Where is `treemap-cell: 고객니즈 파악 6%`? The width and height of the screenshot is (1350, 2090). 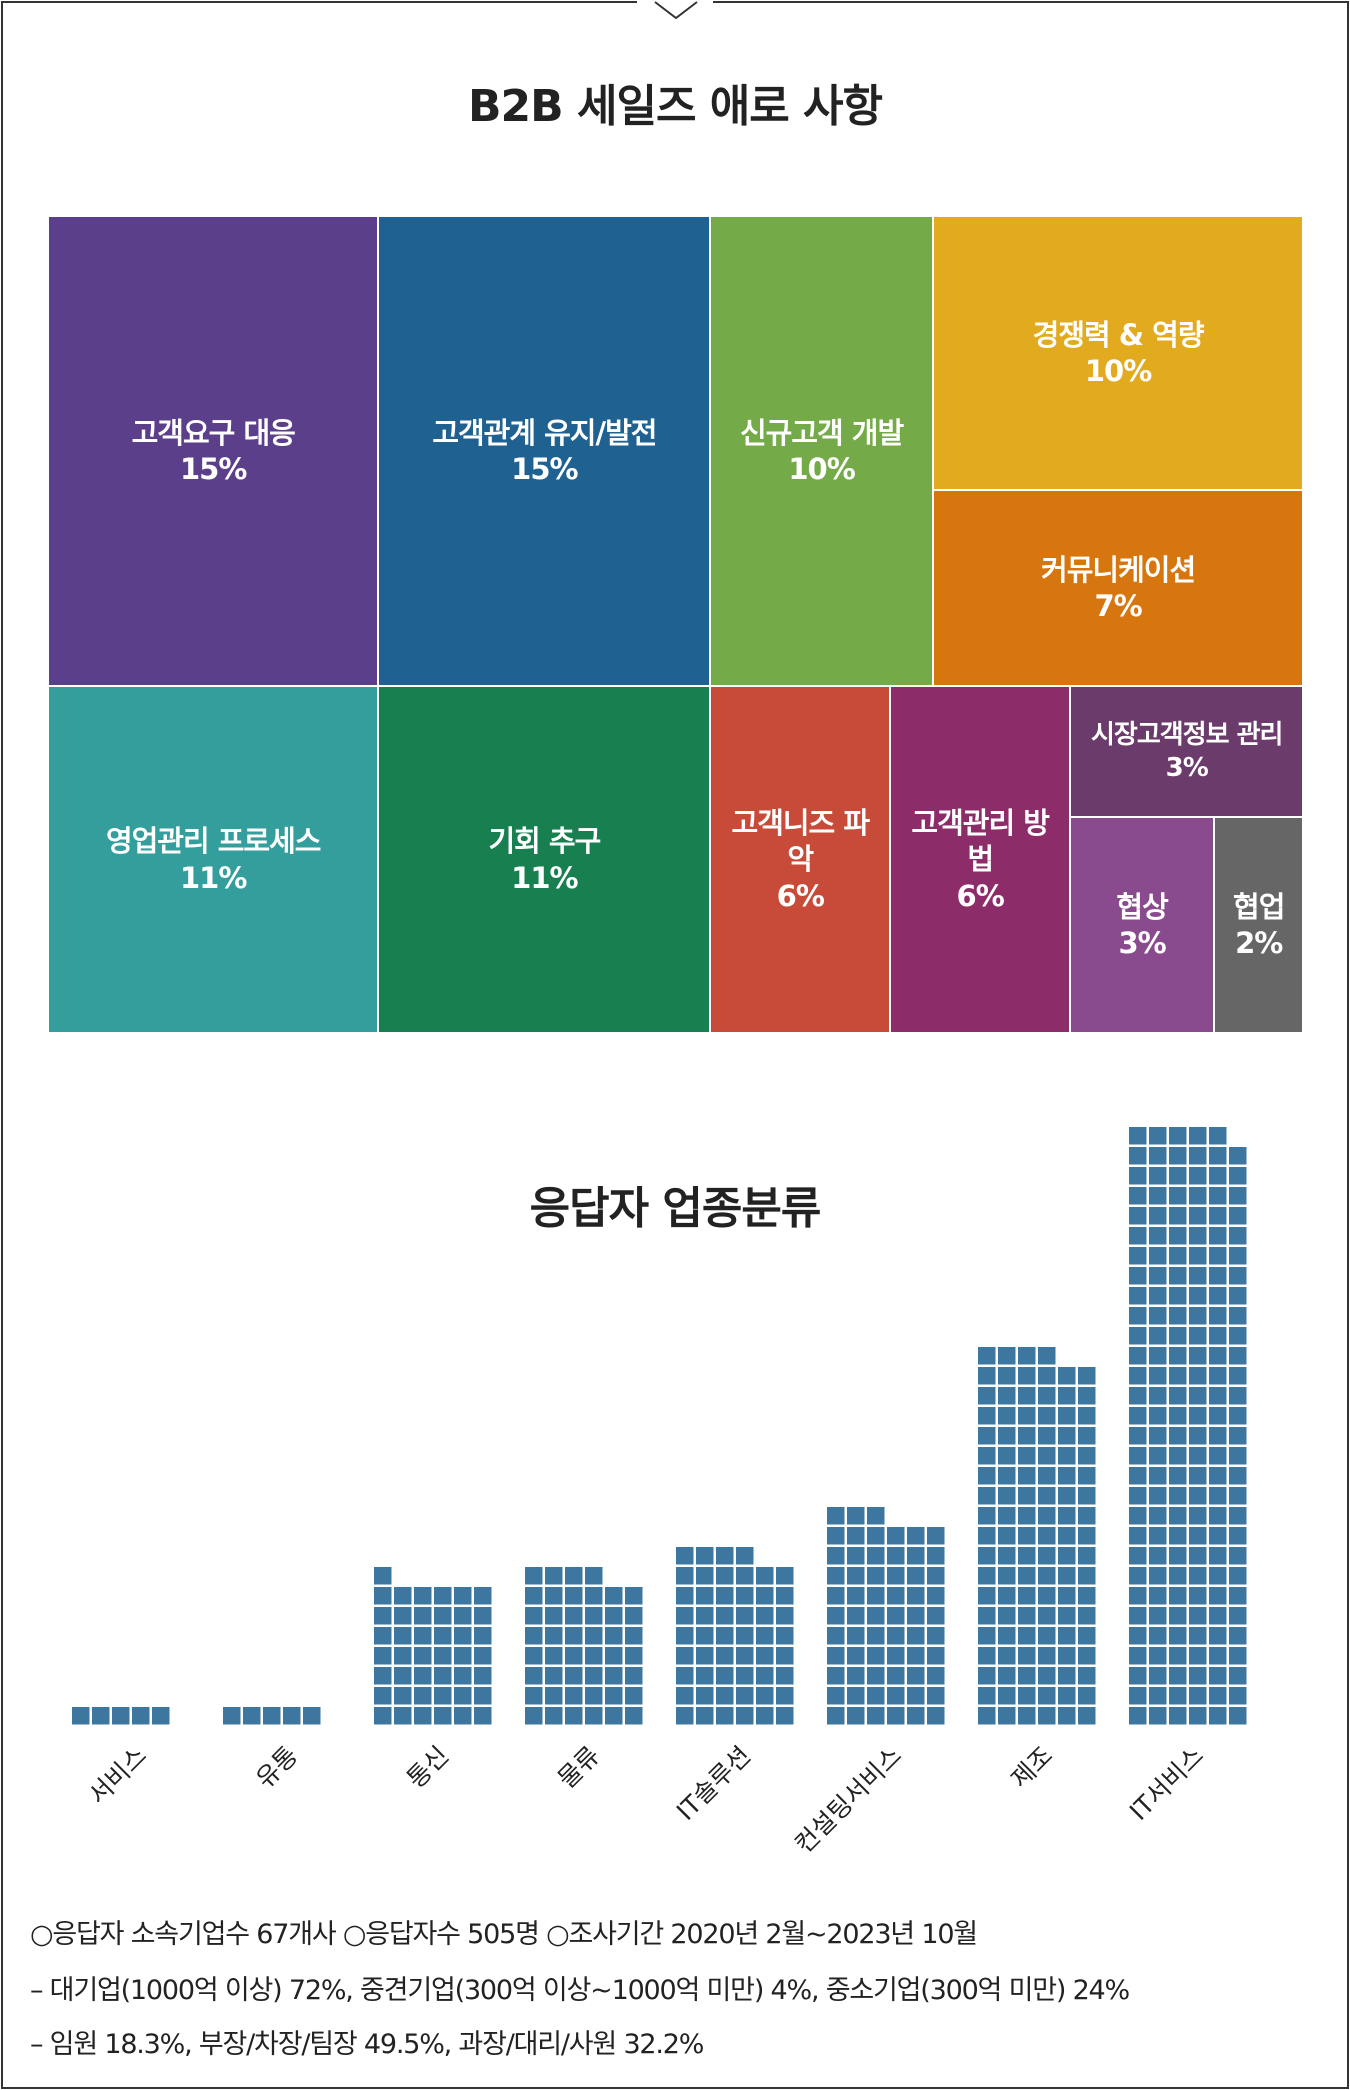
treemap-cell: 고객니즈 파악 6% is located at coordinates (800, 859).